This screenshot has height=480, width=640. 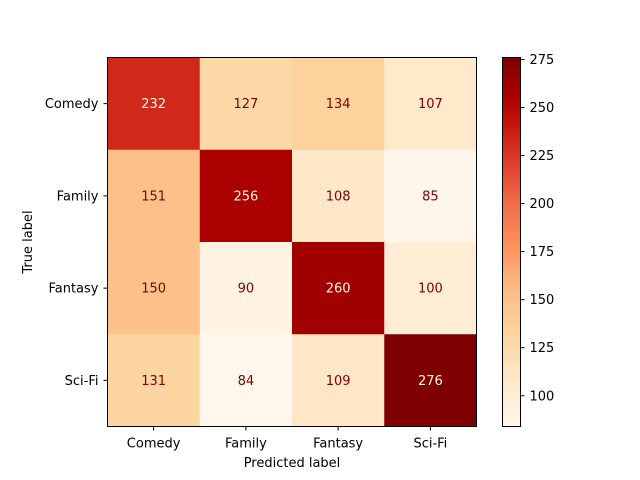 I want to click on colorbar, so click(x=511, y=242).